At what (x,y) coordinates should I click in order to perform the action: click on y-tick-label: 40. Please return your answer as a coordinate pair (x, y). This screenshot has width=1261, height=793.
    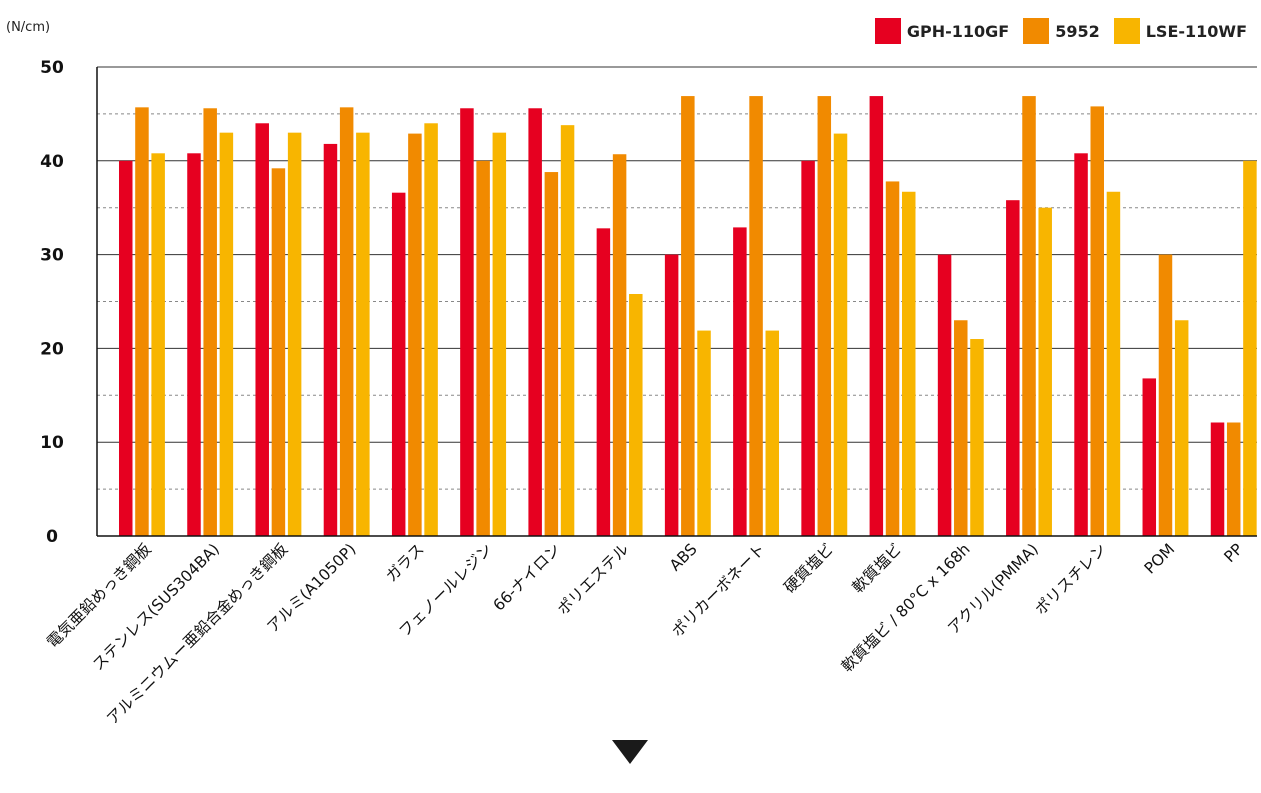
    Looking at the image, I should click on (52, 162).